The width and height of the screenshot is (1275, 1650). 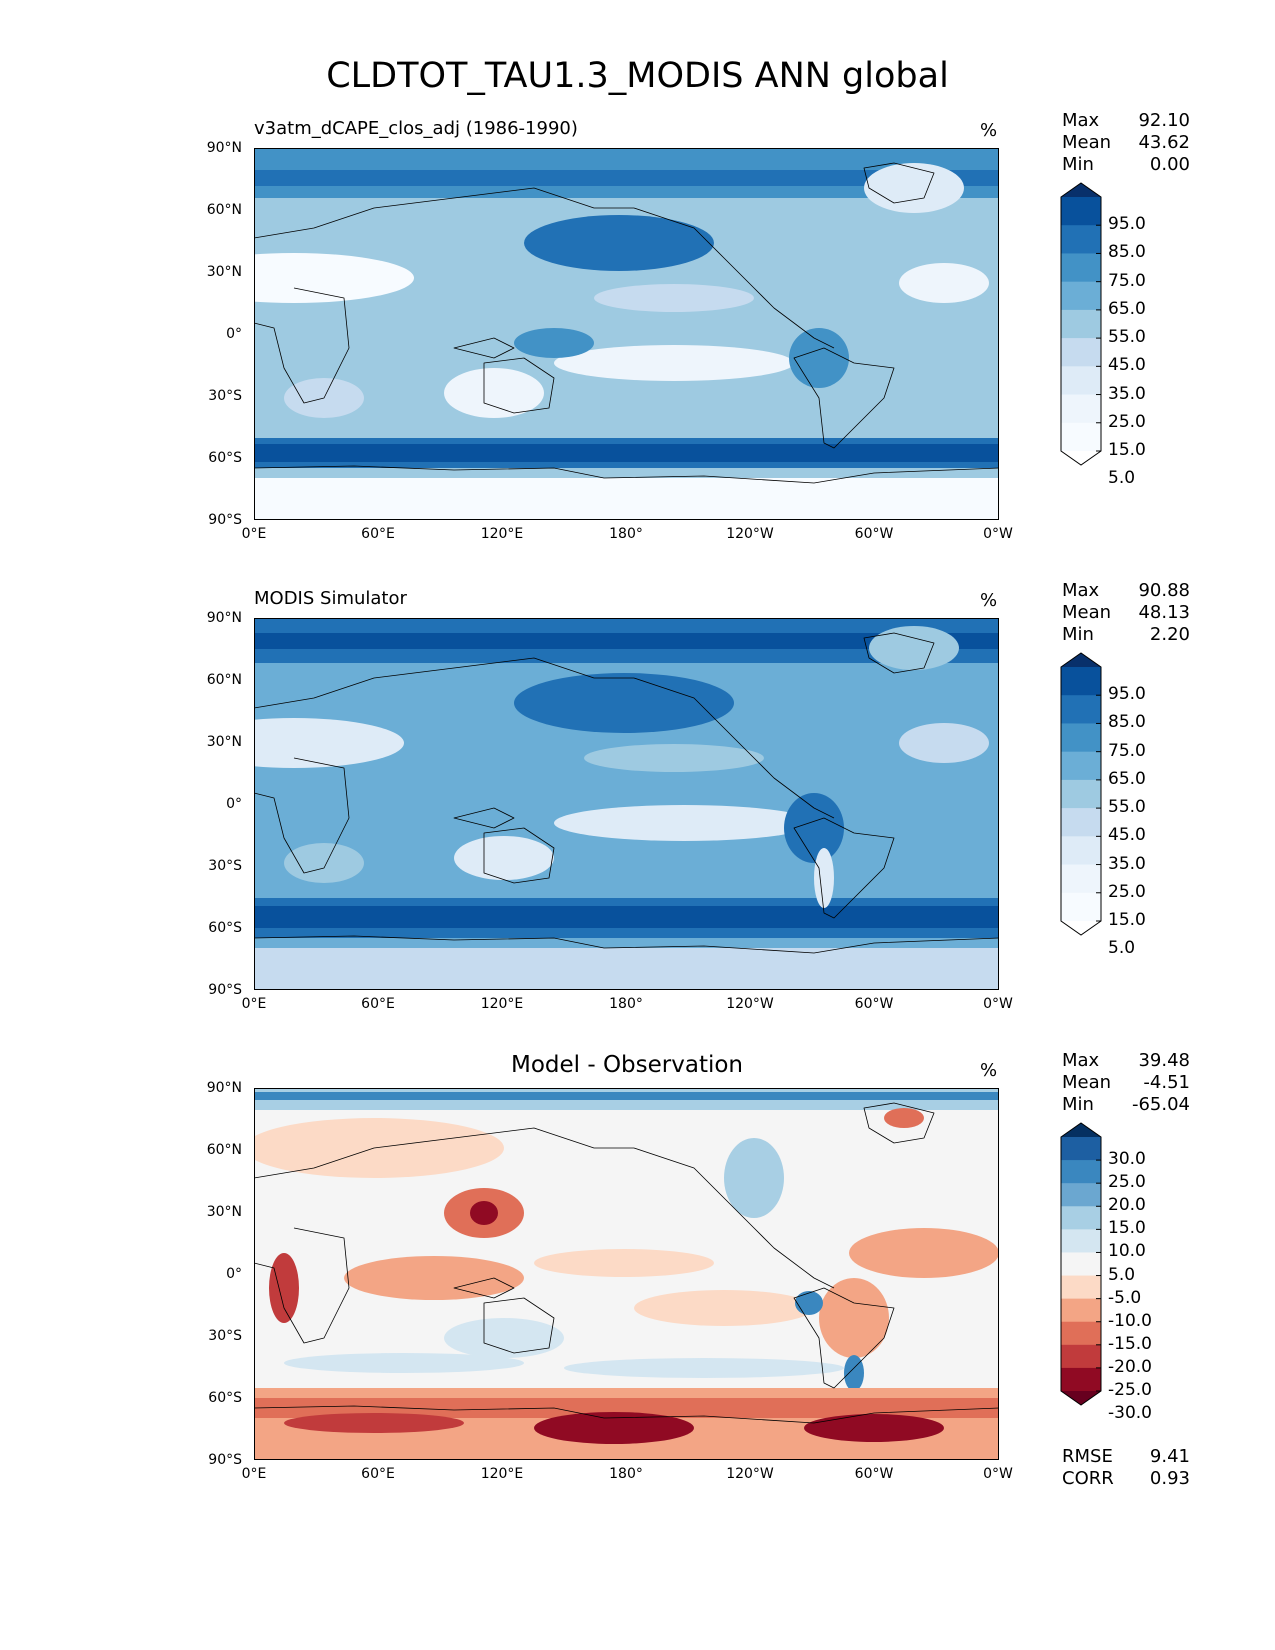 What do you see at coordinates (1169, 164) in the screenshot?
I see `stat-min: 0.00` at bounding box center [1169, 164].